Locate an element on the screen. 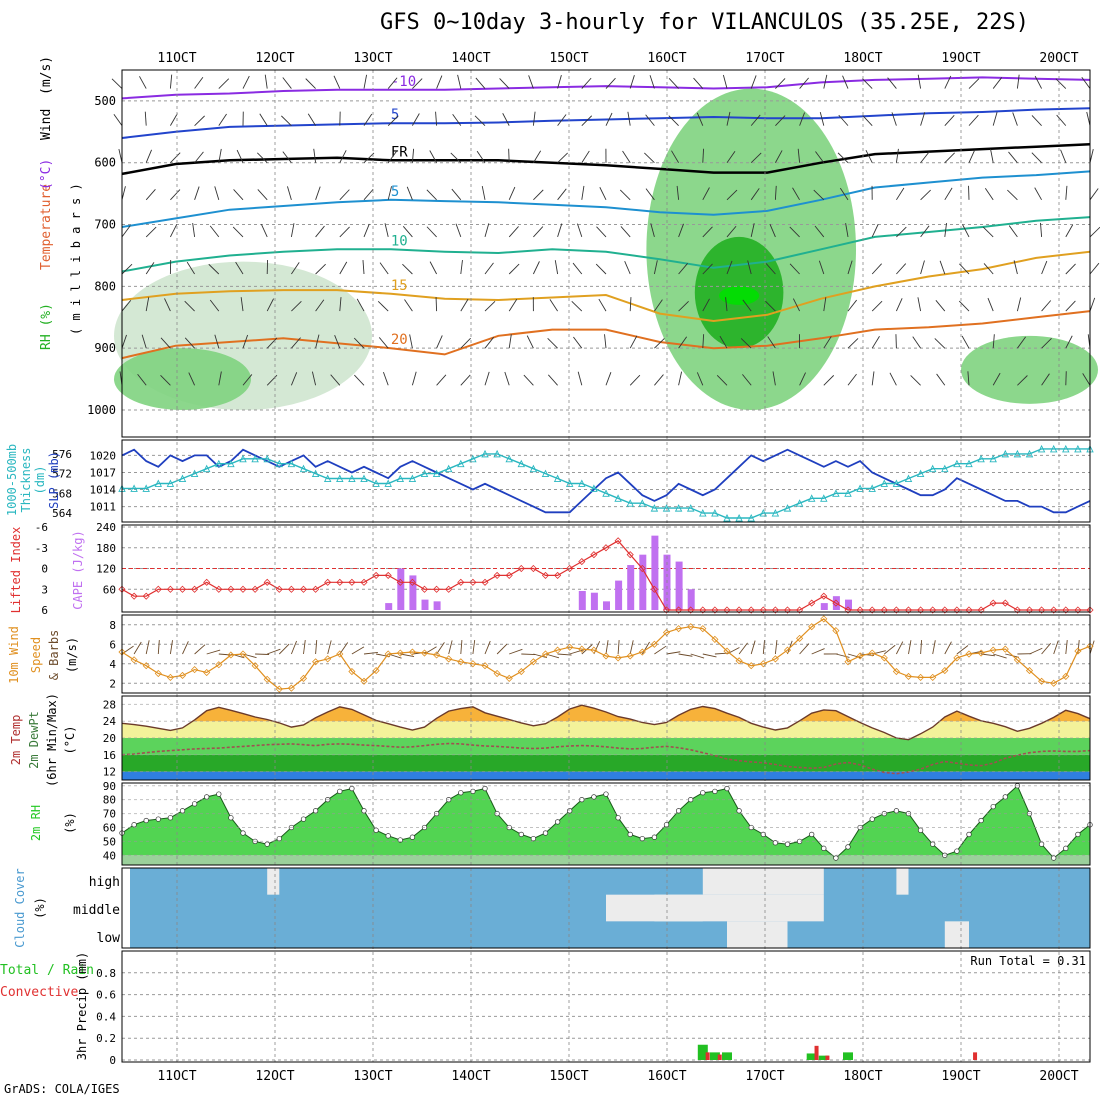 The width and height of the screenshot is (1100, 1100). isotherm-label-2: FR is located at coordinates (399, 152).